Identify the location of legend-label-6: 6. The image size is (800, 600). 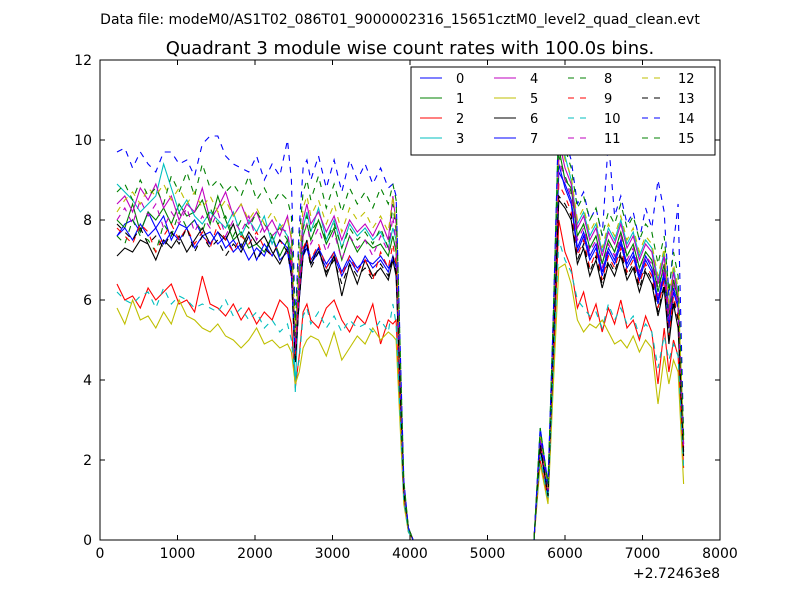
(534, 119).